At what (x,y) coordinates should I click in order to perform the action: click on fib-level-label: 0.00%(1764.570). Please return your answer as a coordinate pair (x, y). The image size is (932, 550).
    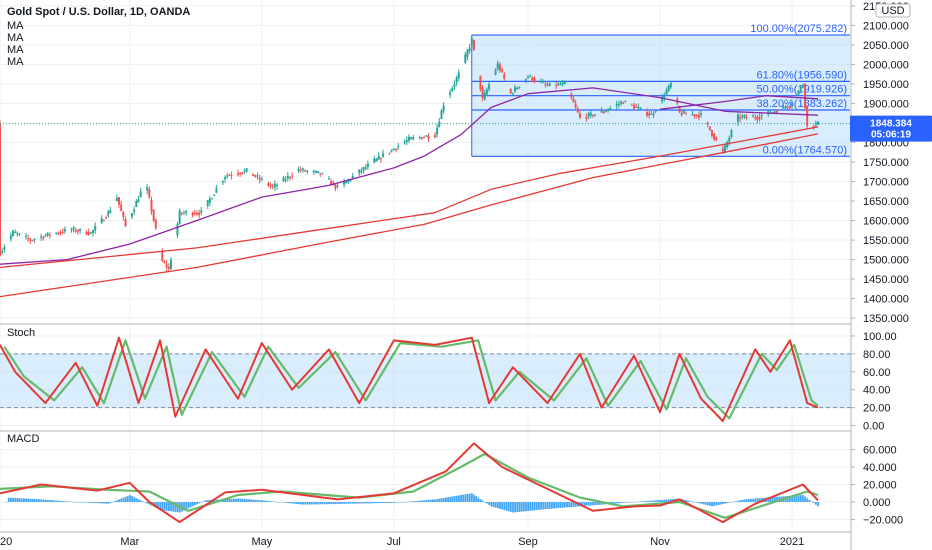
    Looking at the image, I should click on (805, 150).